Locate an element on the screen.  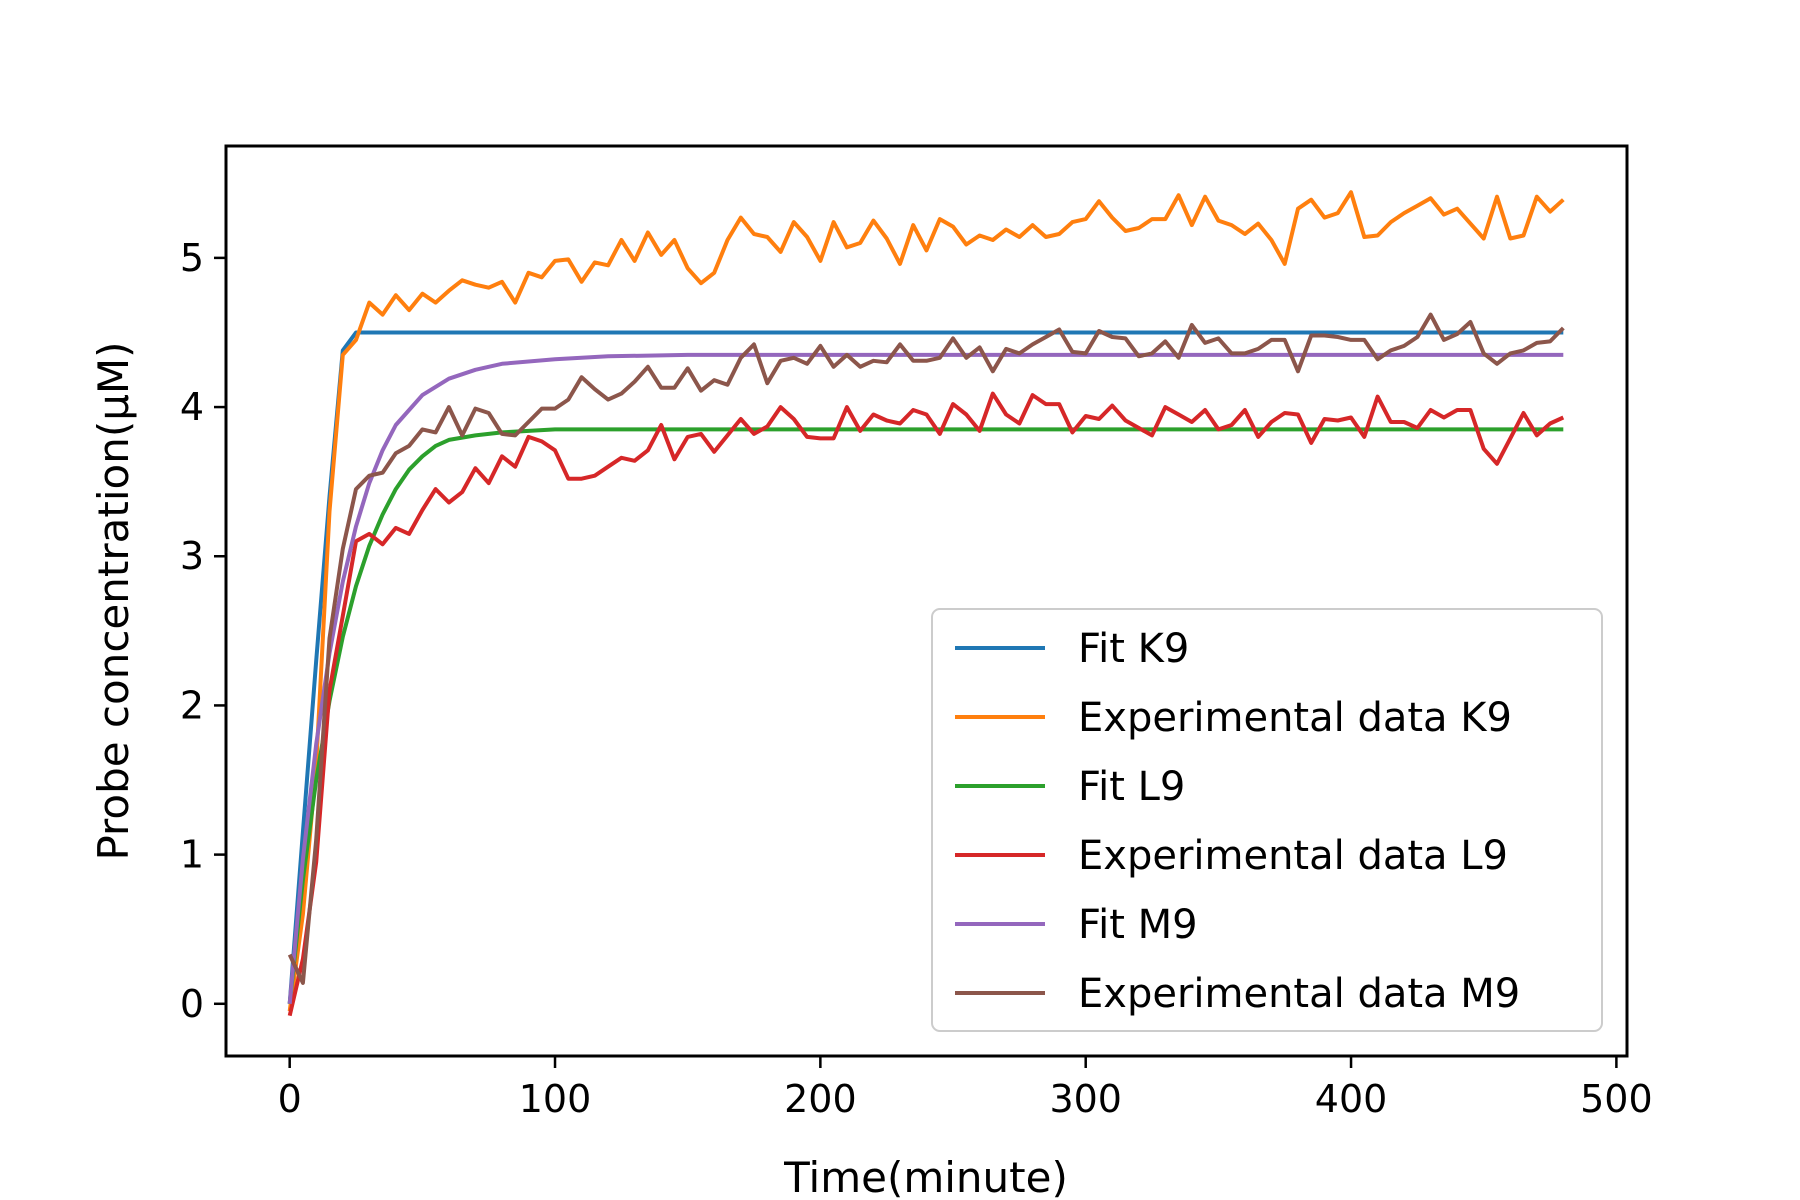
y-tick-label: 2 is located at coordinates (192, 705).